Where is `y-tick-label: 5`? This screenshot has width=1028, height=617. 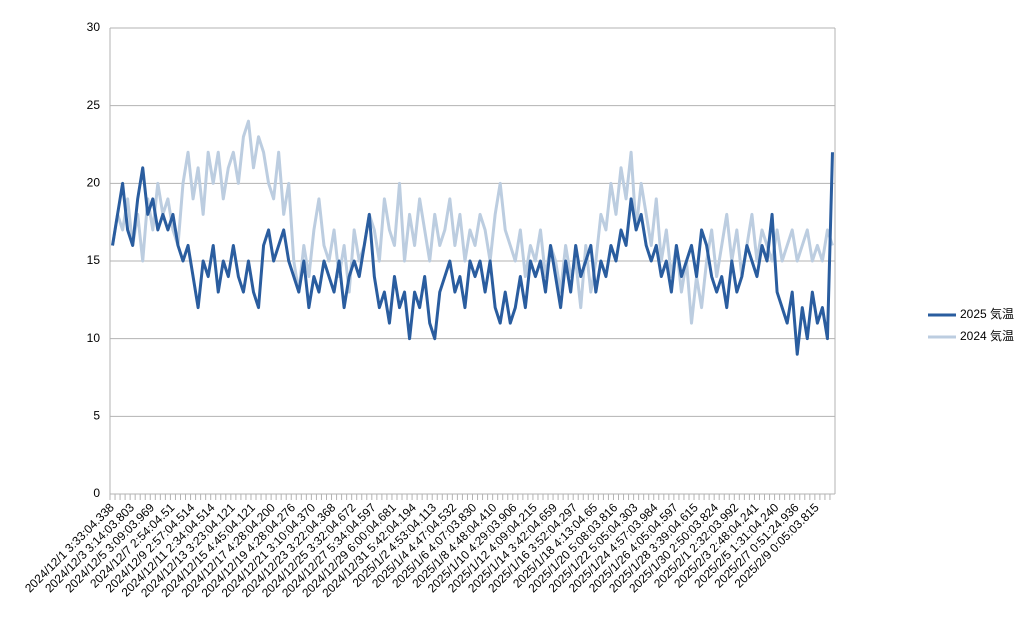 y-tick-label: 5 is located at coordinates (96, 416).